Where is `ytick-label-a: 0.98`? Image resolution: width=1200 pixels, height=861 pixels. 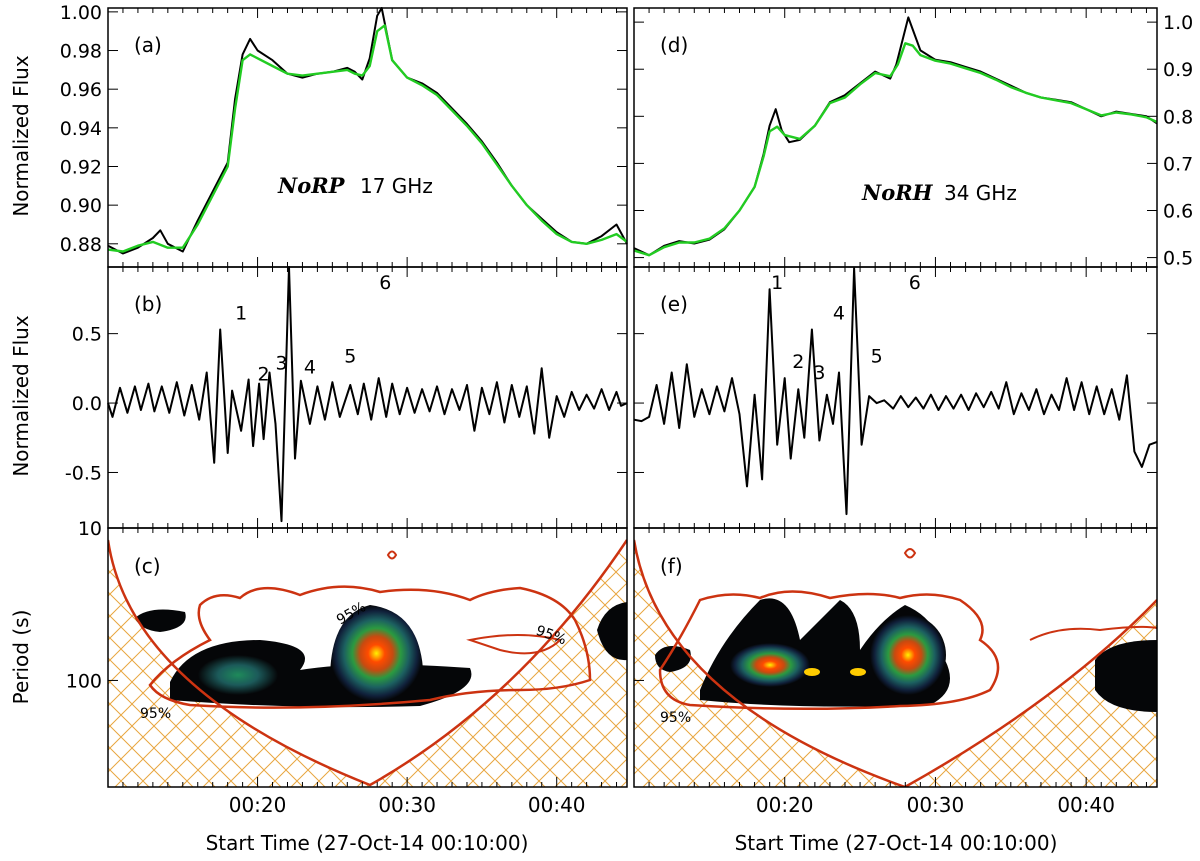
ytick-label-a: 0.98 is located at coordinates (81, 52).